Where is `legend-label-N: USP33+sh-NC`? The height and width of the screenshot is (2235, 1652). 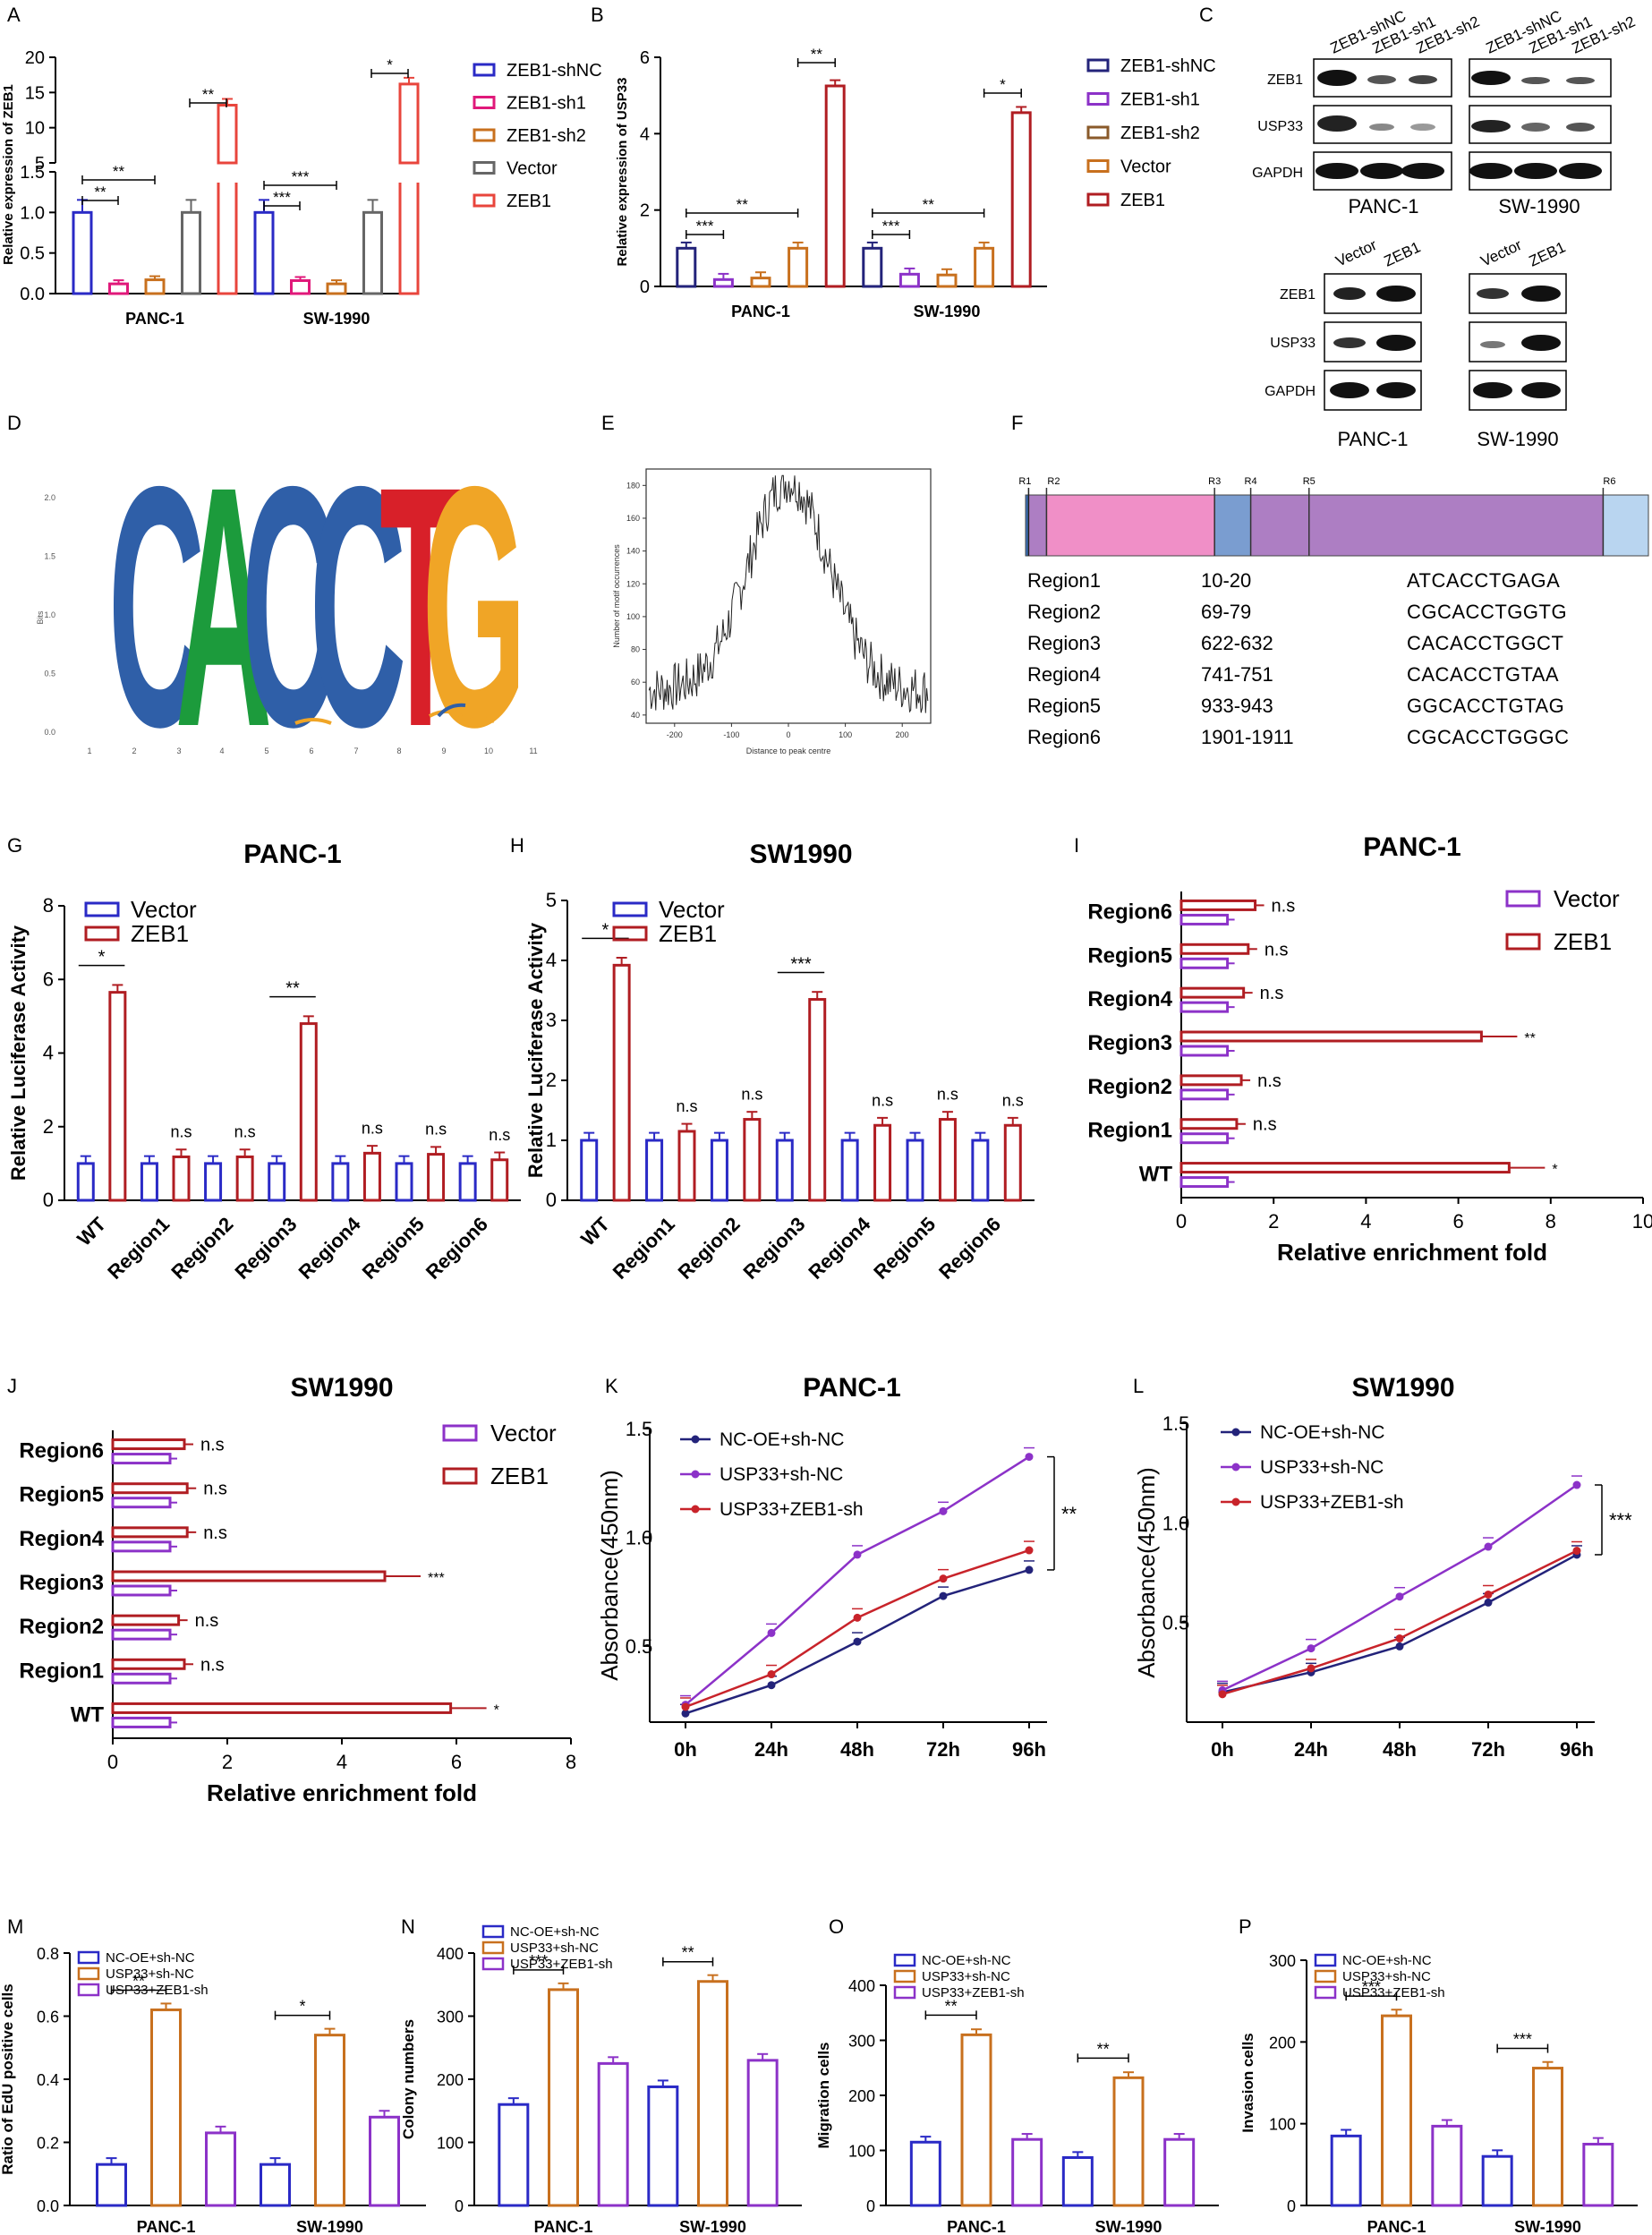 legend-label-N: USP33+sh-NC is located at coordinates (554, 1948).